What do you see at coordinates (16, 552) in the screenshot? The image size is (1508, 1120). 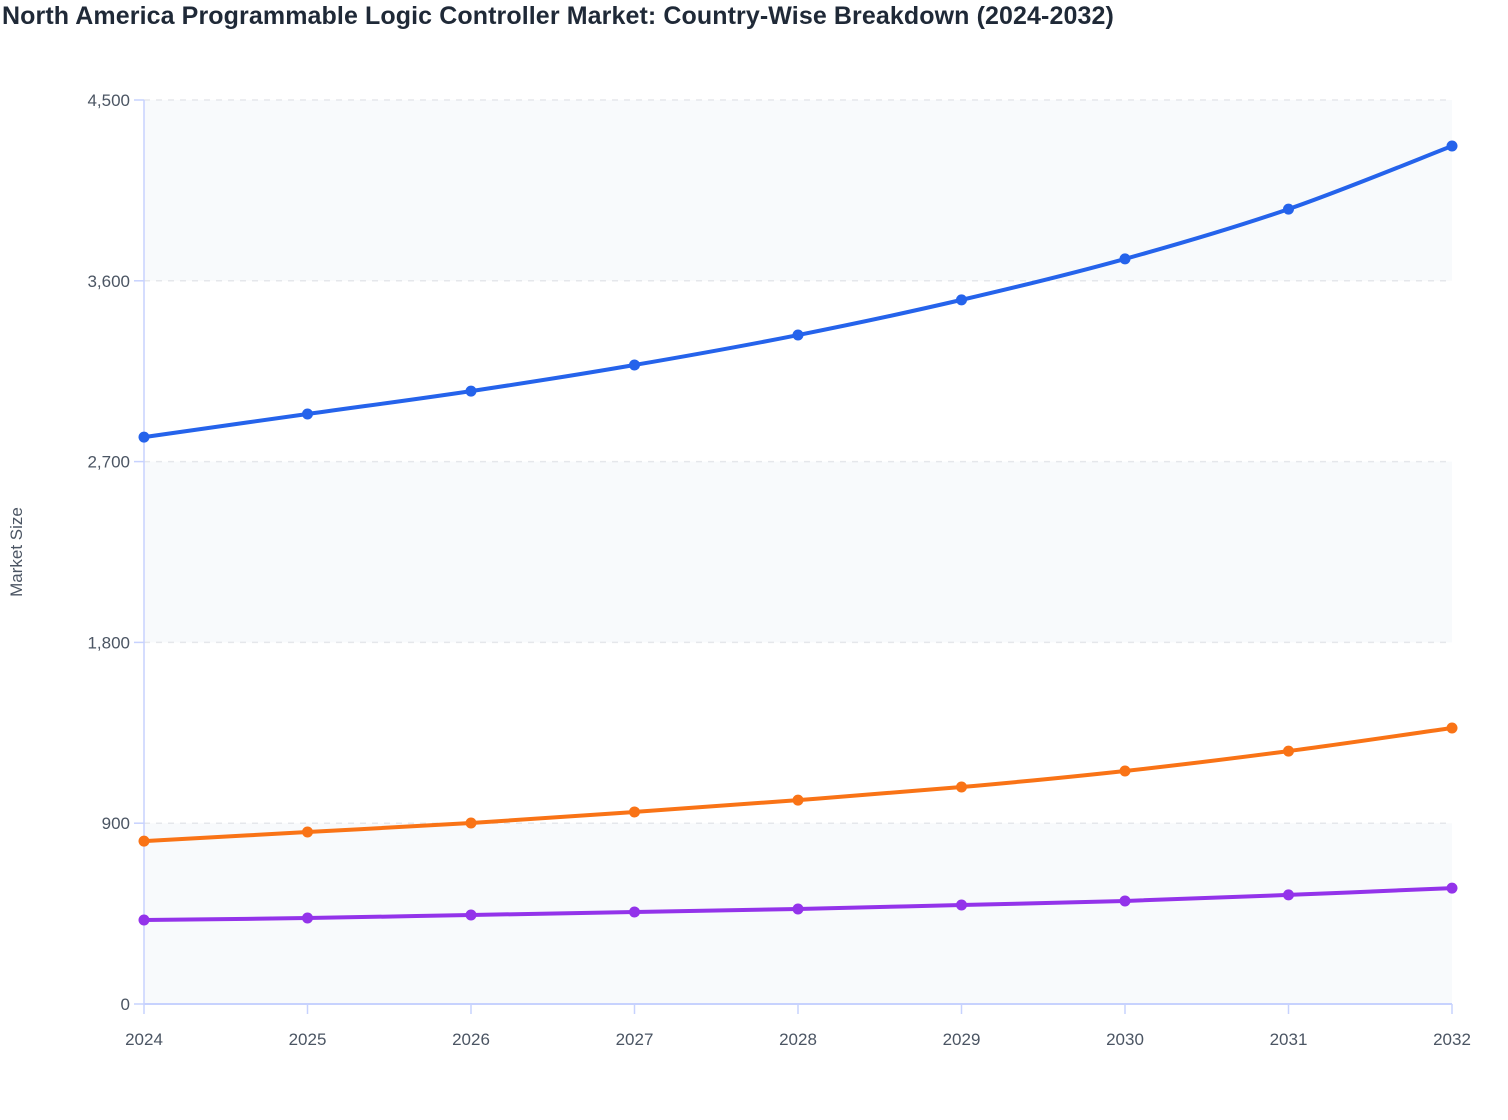 I see `y-axis-label: Market Size` at bounding box center [16, 552].